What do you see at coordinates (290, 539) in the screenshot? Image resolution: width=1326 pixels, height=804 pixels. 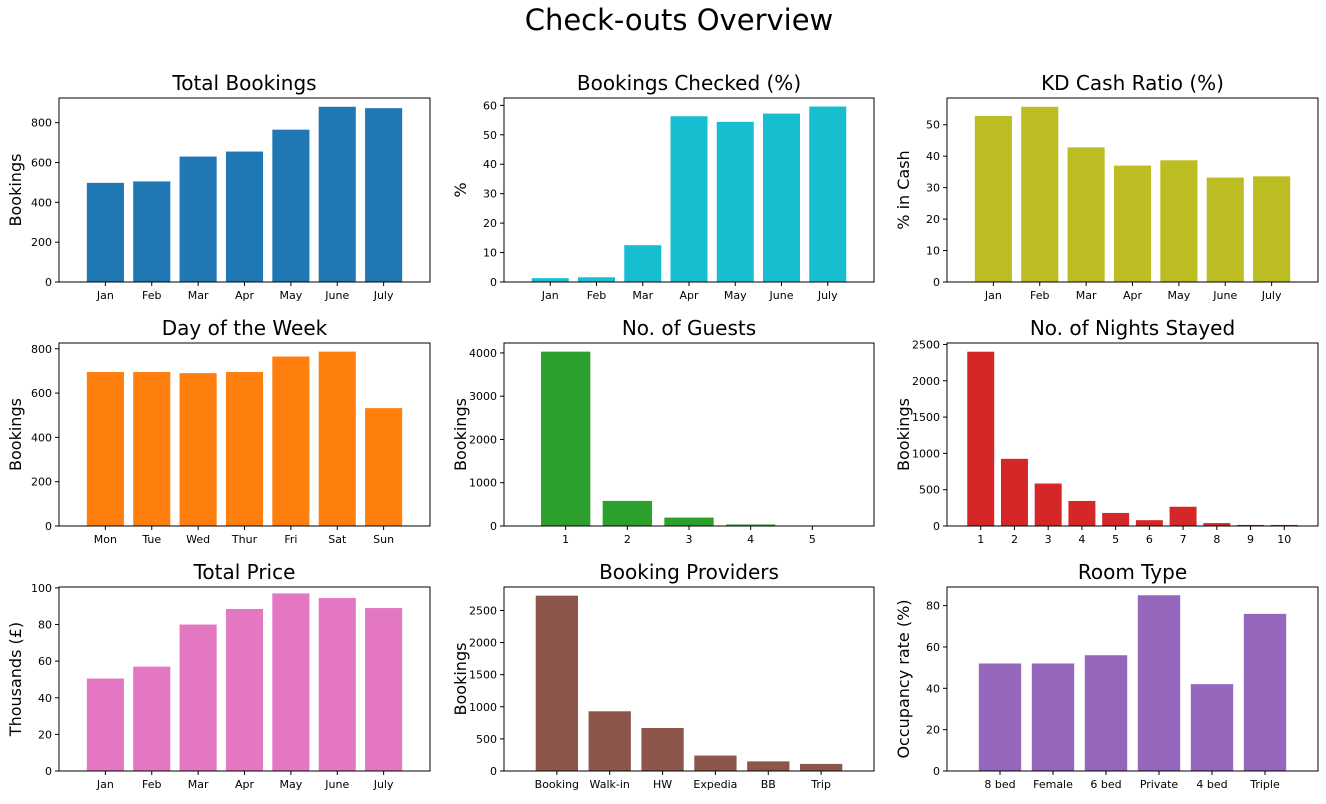 I see `x-tick-label: Fri` at bounding box center [290, 539].